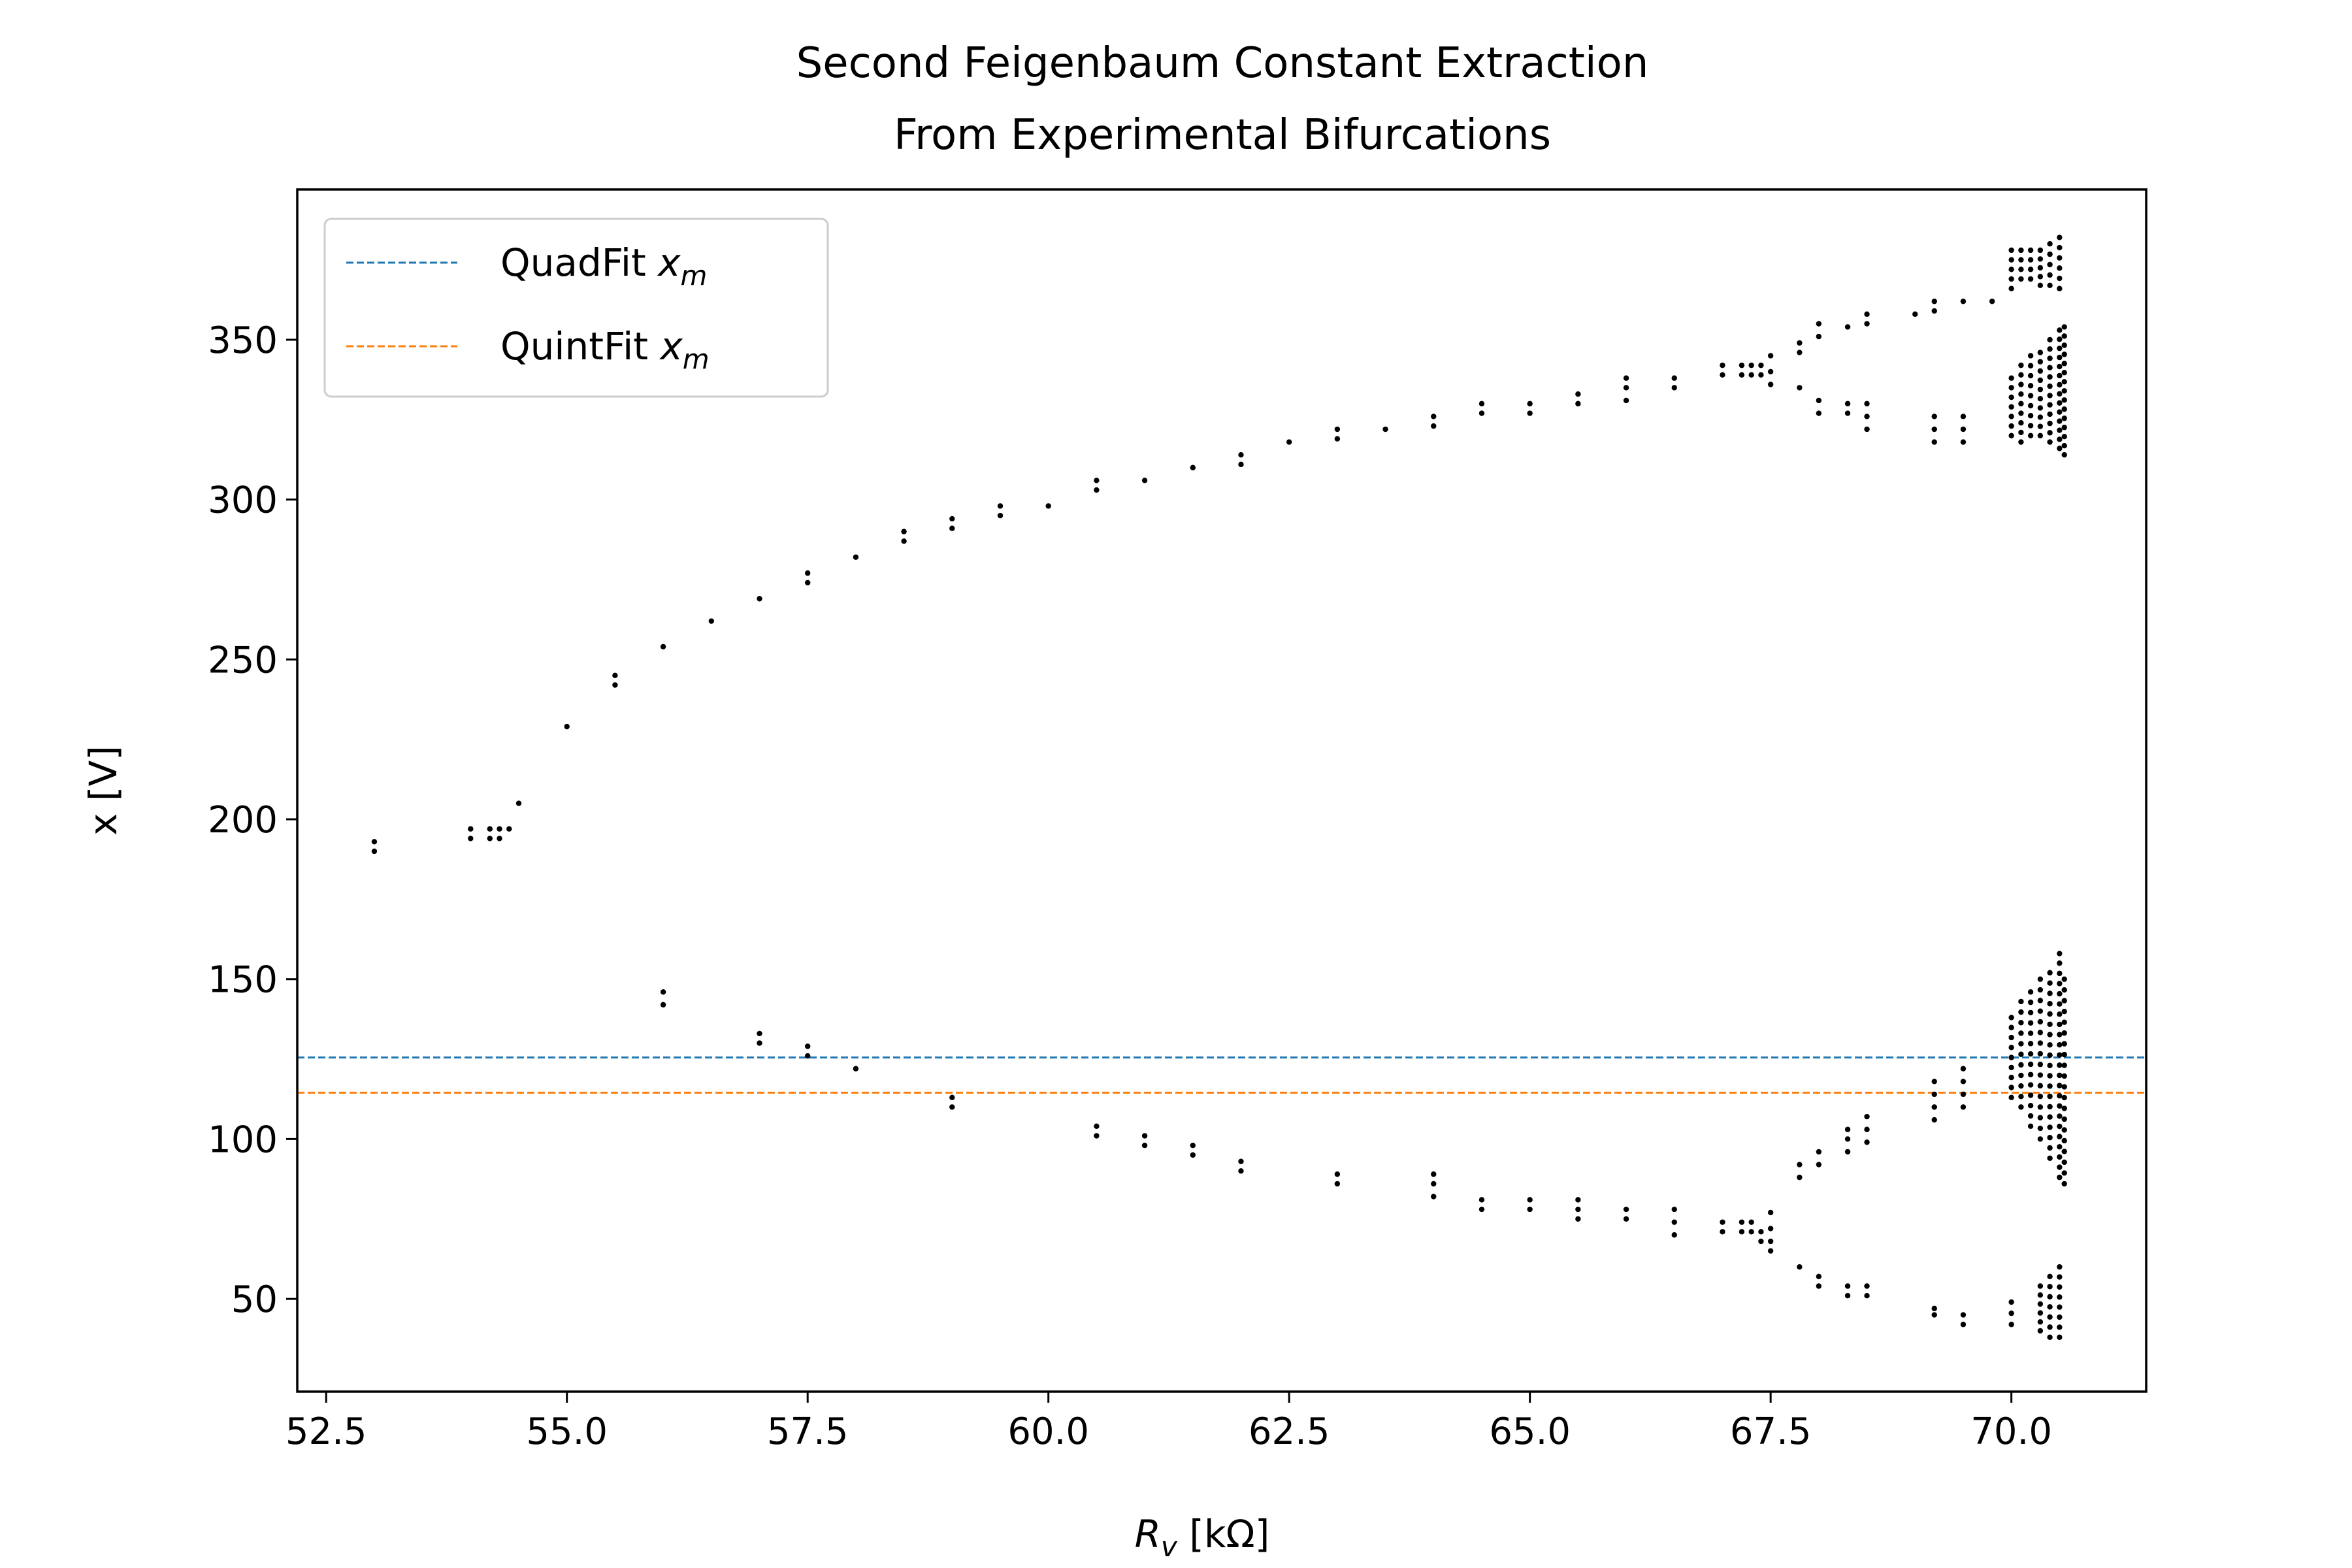  I want to click on chart-title-line-1: Second Feigenbaum Constant Extraction, so click(1222, 63).